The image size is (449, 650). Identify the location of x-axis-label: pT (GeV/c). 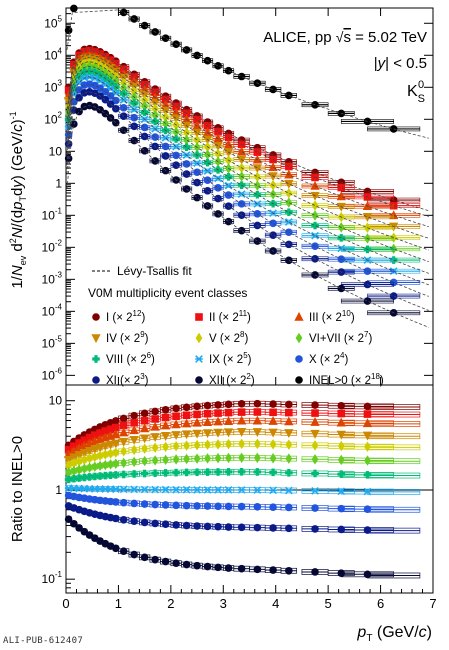
(394, 634).